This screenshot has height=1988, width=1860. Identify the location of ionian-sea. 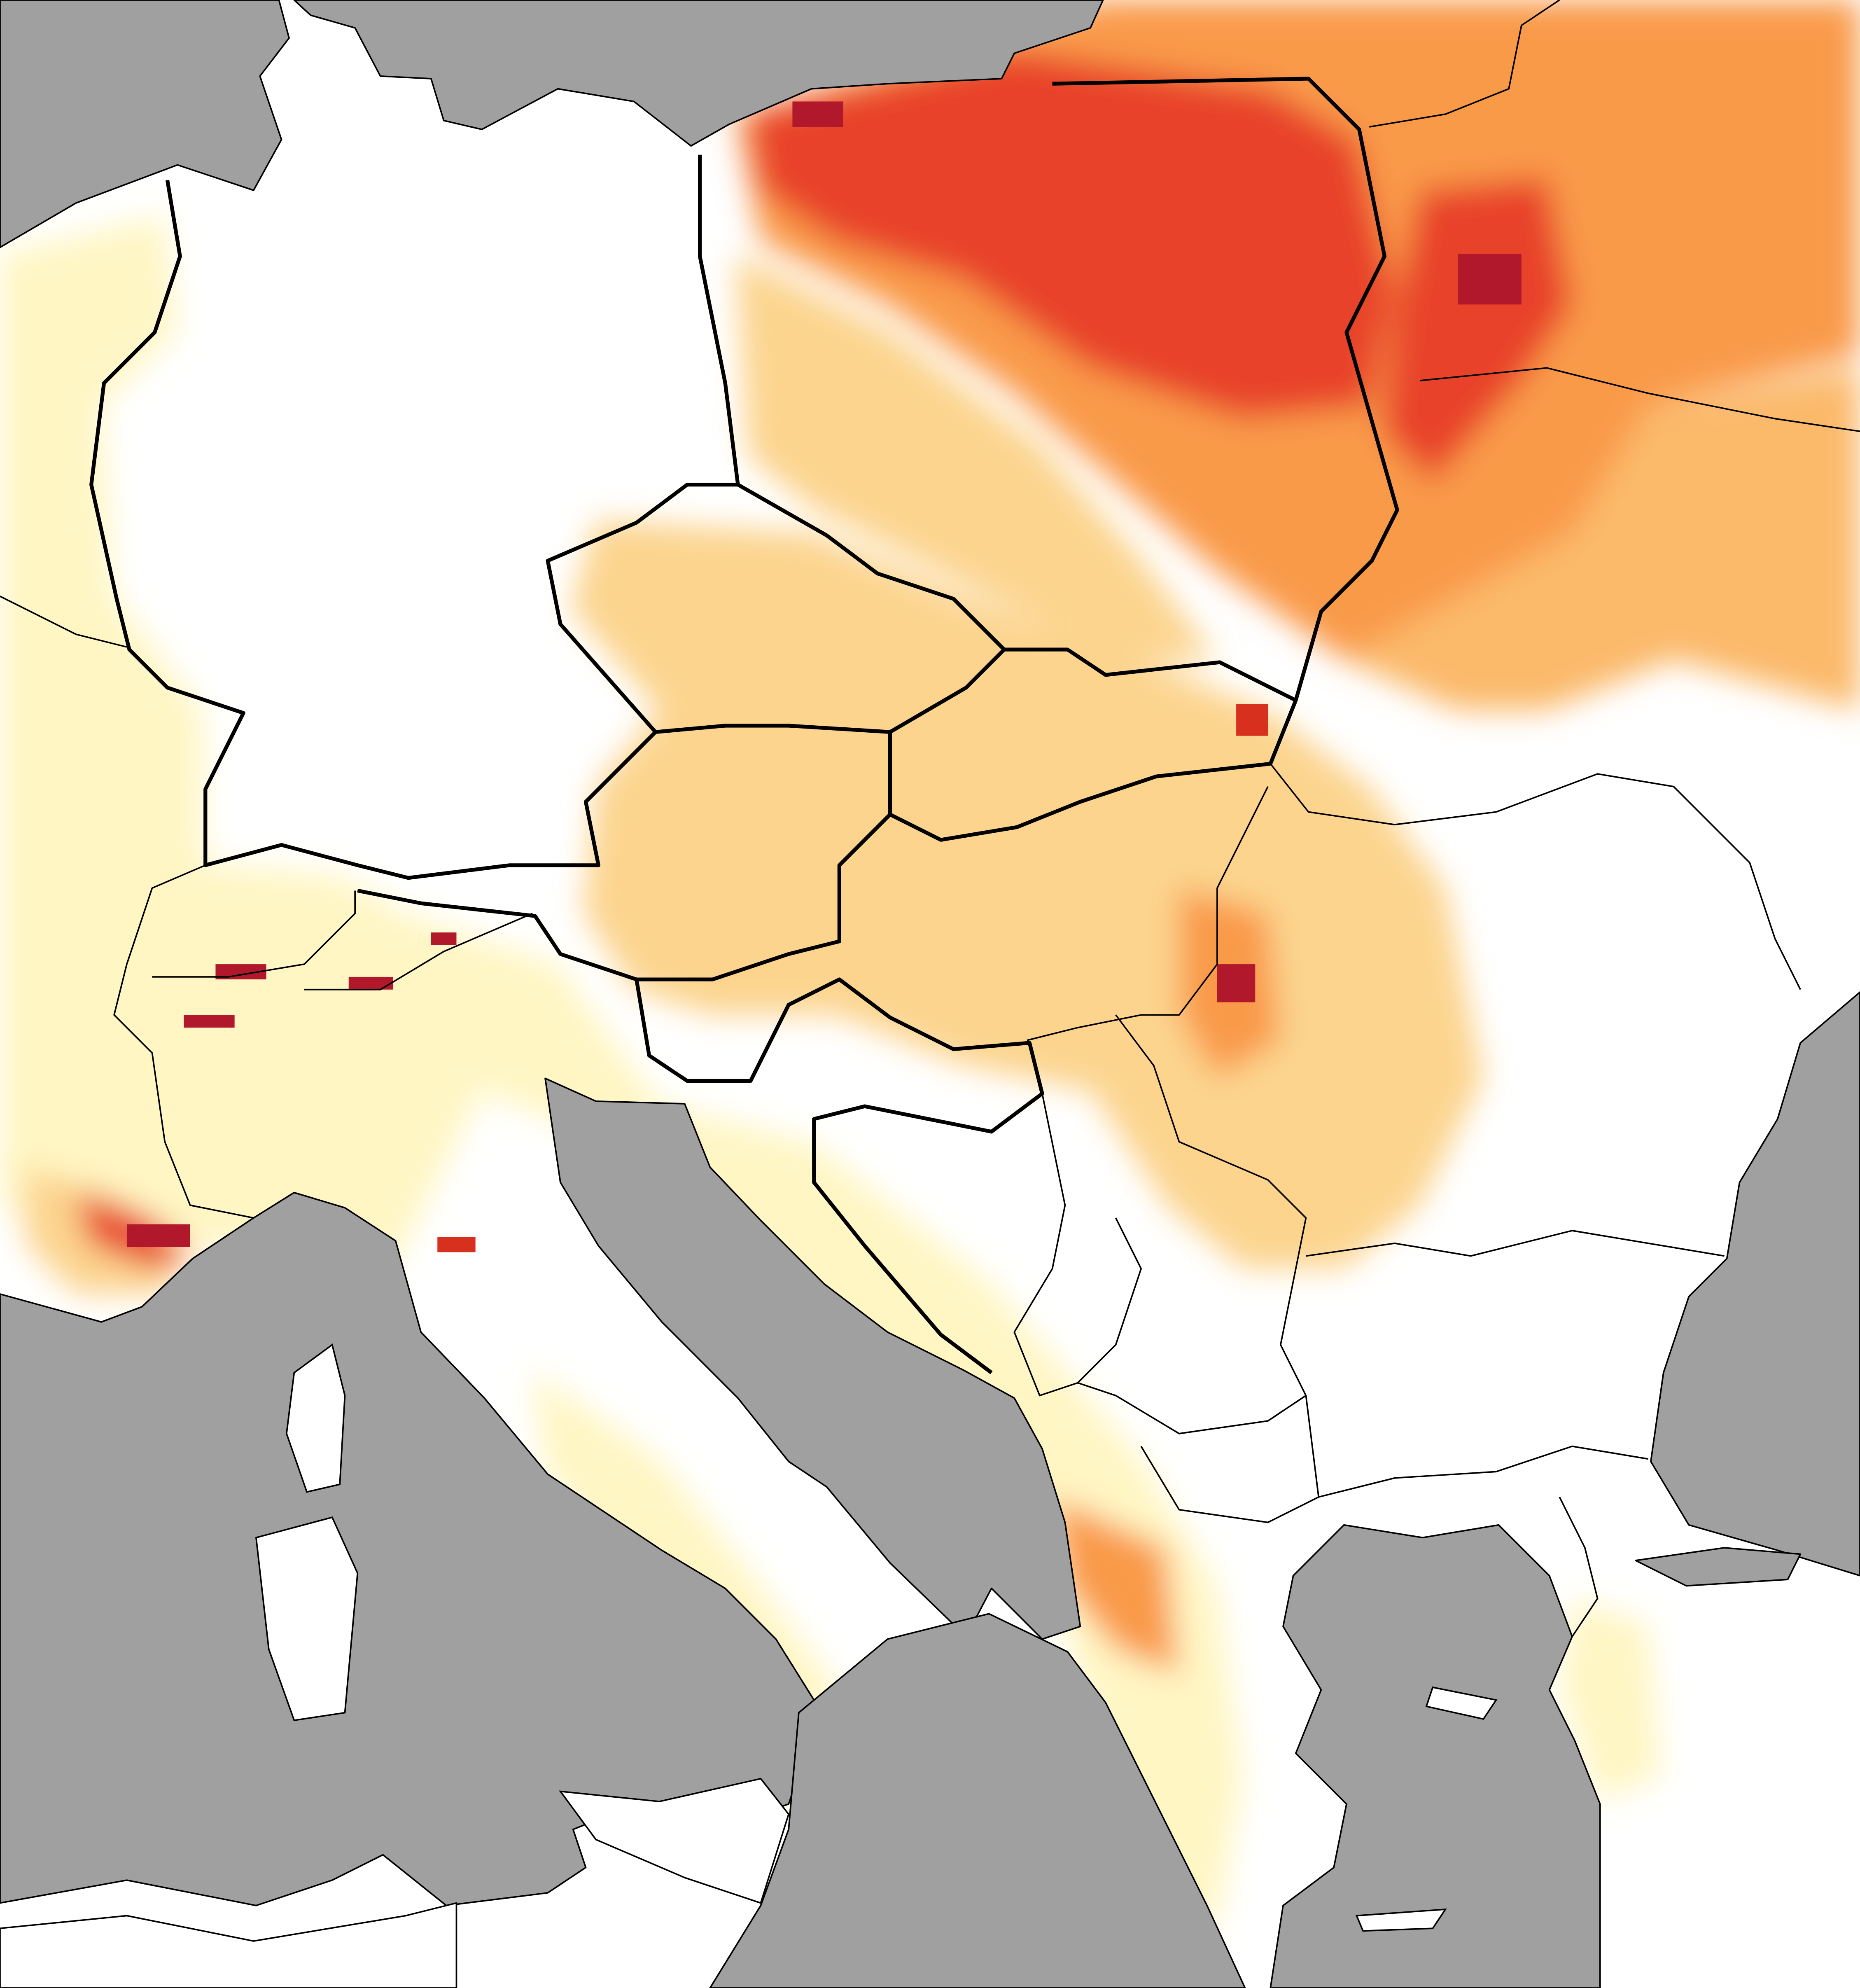
(977, 1800).